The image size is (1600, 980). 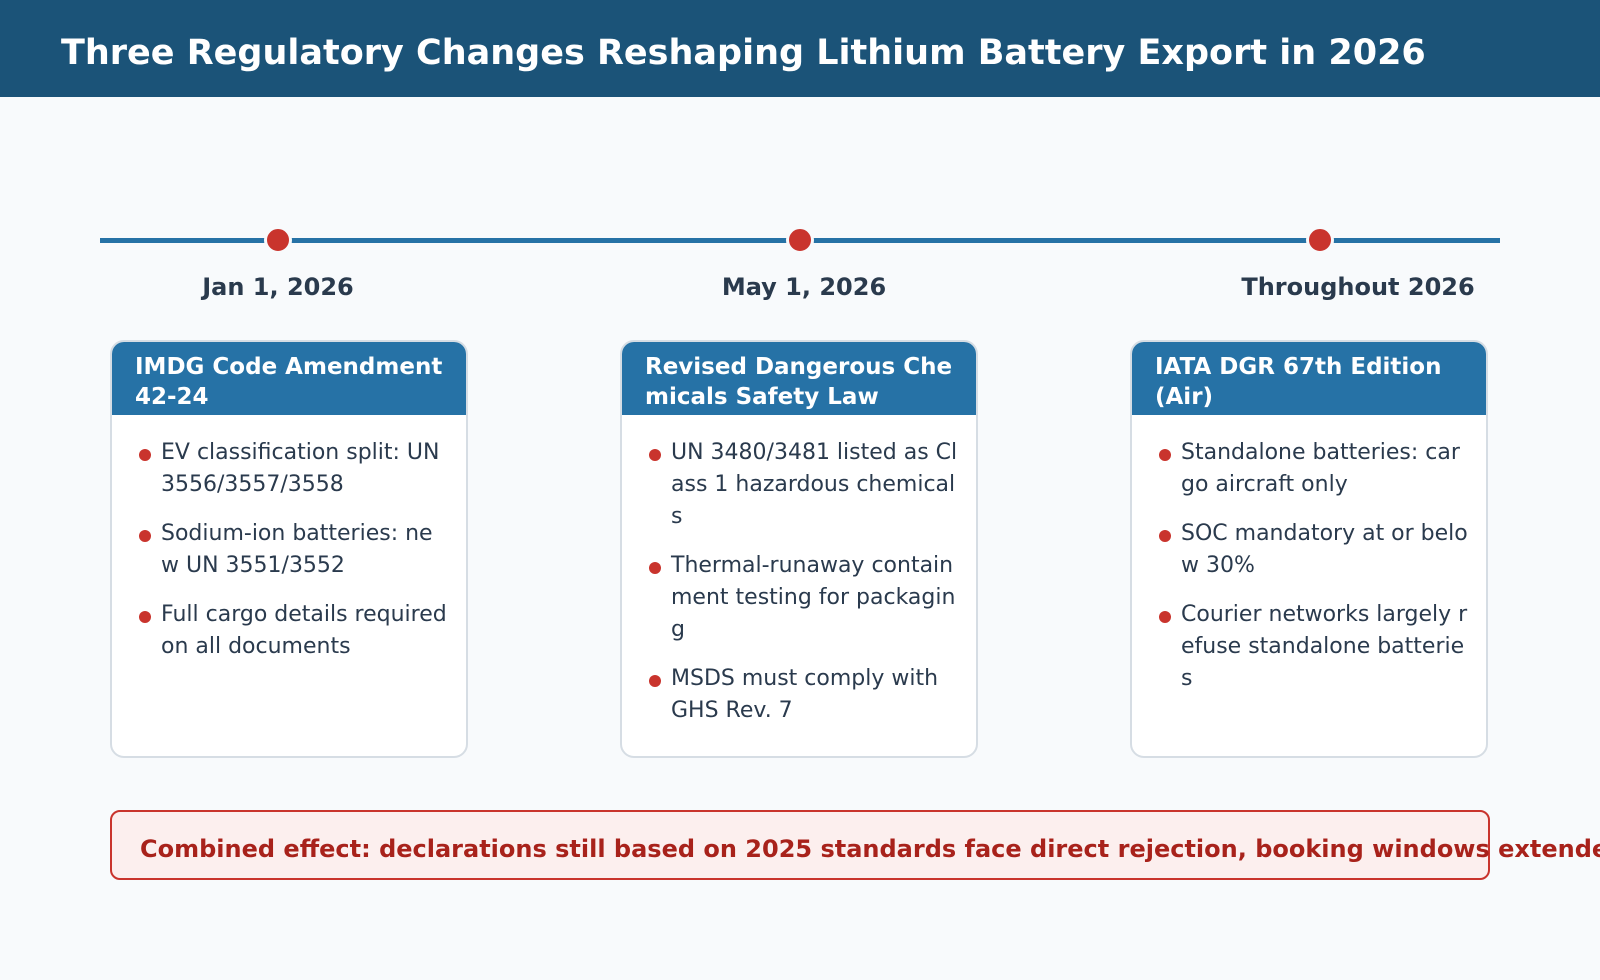 I want to click on card-item: MSDS must comply with GHS Rev. 7, so click(x=799, y=695).